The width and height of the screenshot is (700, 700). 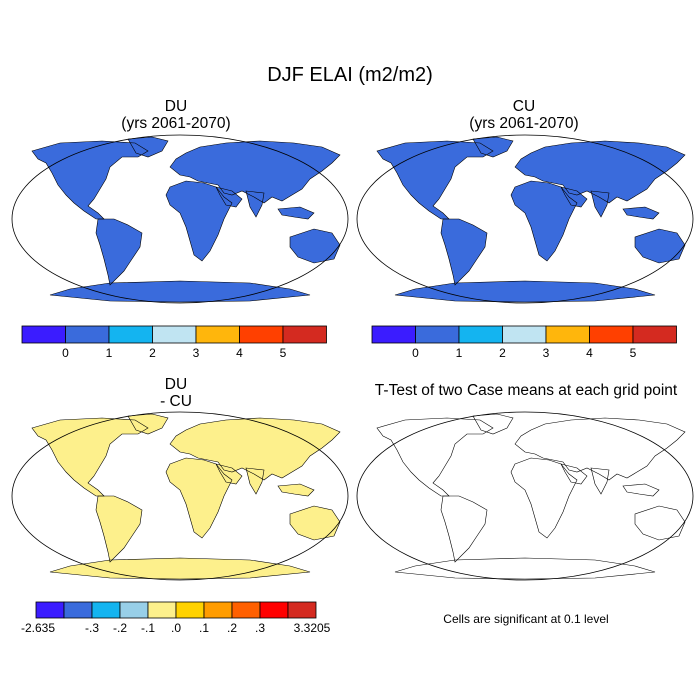 I want to click on panel-cu-title: CU (yrs 2061-2070), so click(x=524, y=115).